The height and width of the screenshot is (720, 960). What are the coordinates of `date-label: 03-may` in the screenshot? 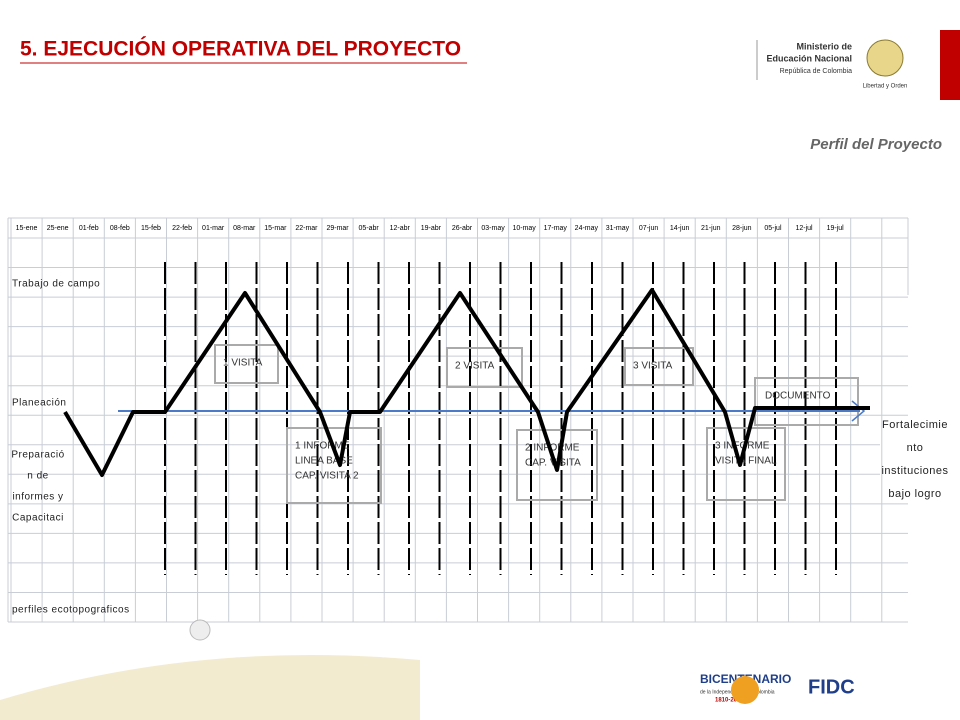 It's located at (493, 228).